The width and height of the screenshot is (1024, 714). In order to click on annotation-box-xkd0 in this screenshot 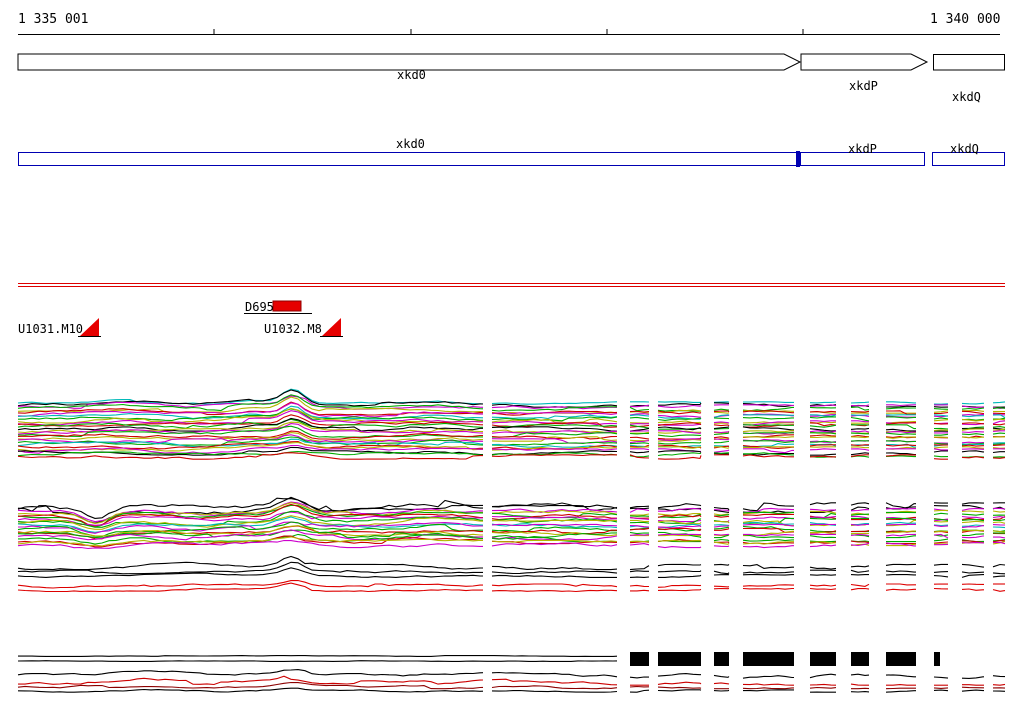, I will do `click(407, 159)`.